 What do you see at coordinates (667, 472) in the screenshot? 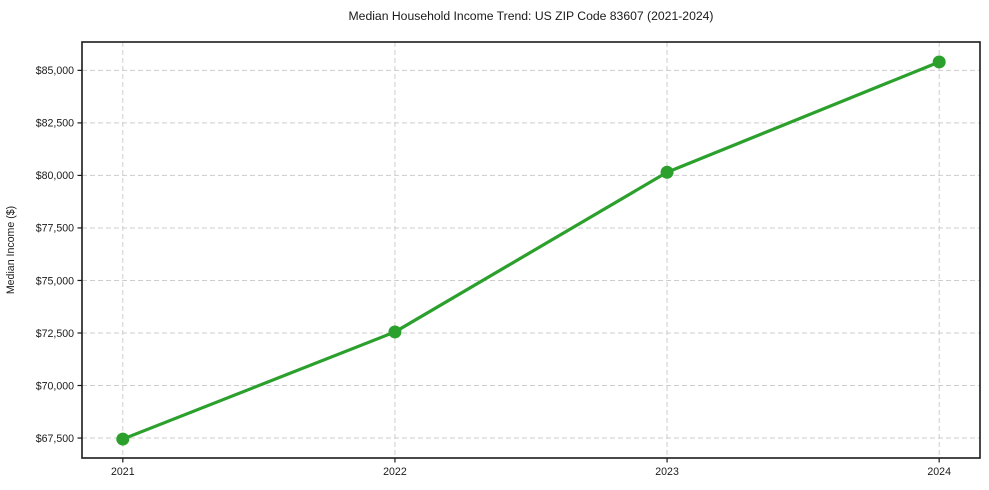
I see `x-tick-label: 2023` at bounding box center [667, 472].